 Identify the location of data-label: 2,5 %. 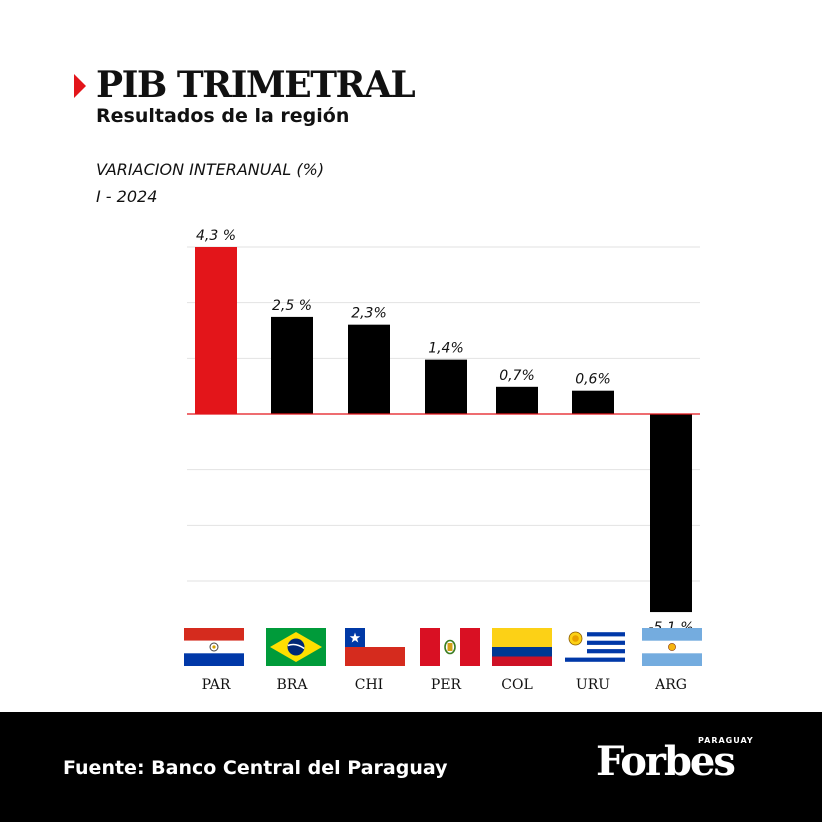
(292, 306).